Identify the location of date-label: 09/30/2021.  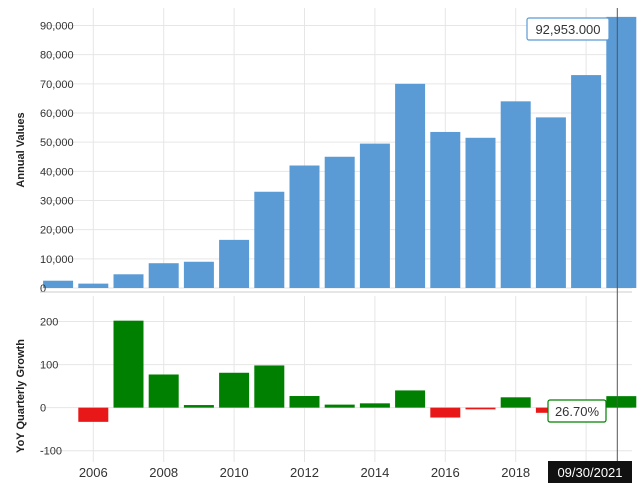
(590, 472).